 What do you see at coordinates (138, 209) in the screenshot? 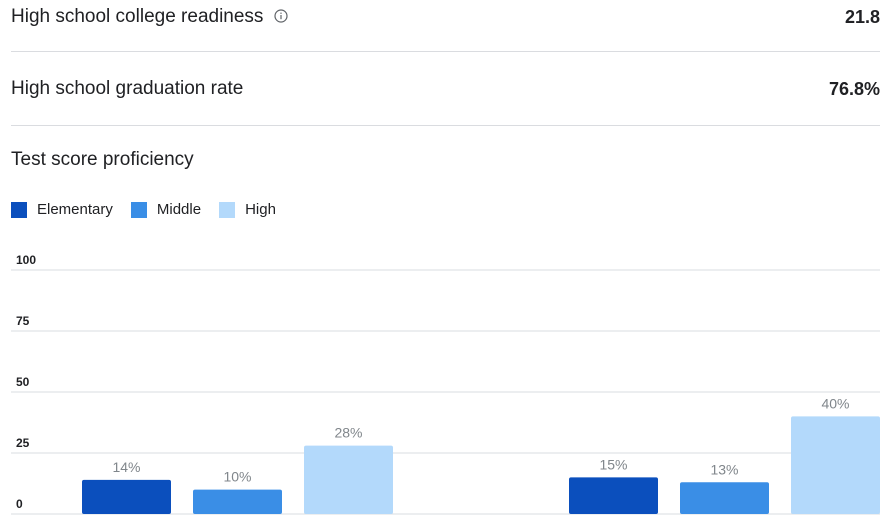
I see `legend-swatch-middle` at bounding box center [138, 209].